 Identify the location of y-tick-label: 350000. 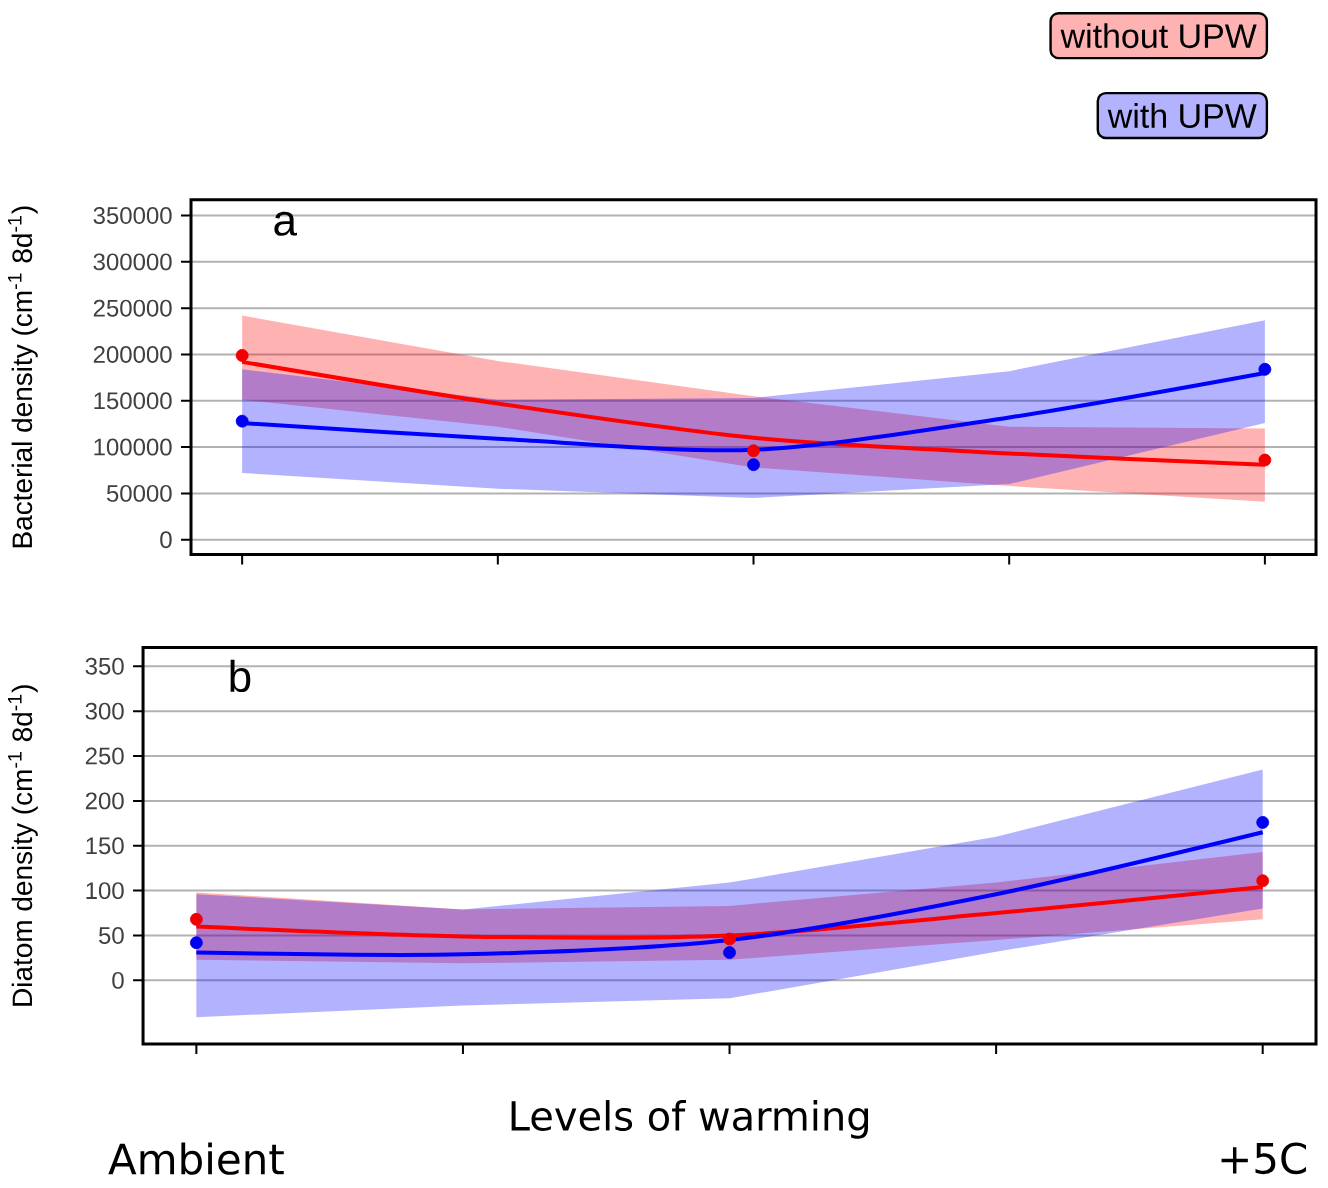
(132, 216).